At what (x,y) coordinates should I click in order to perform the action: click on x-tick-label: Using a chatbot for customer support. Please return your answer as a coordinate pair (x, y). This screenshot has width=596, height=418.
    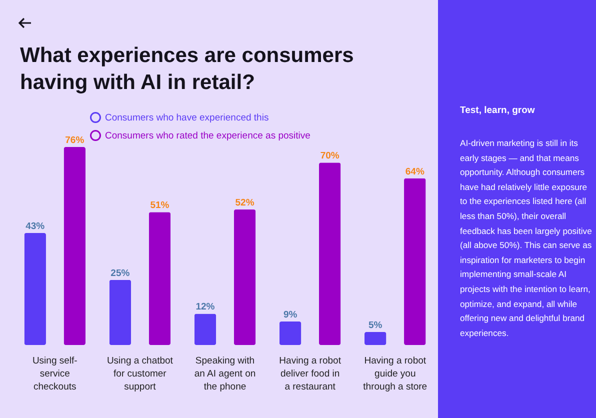
    Looking at the image, I should click on (140, 374).